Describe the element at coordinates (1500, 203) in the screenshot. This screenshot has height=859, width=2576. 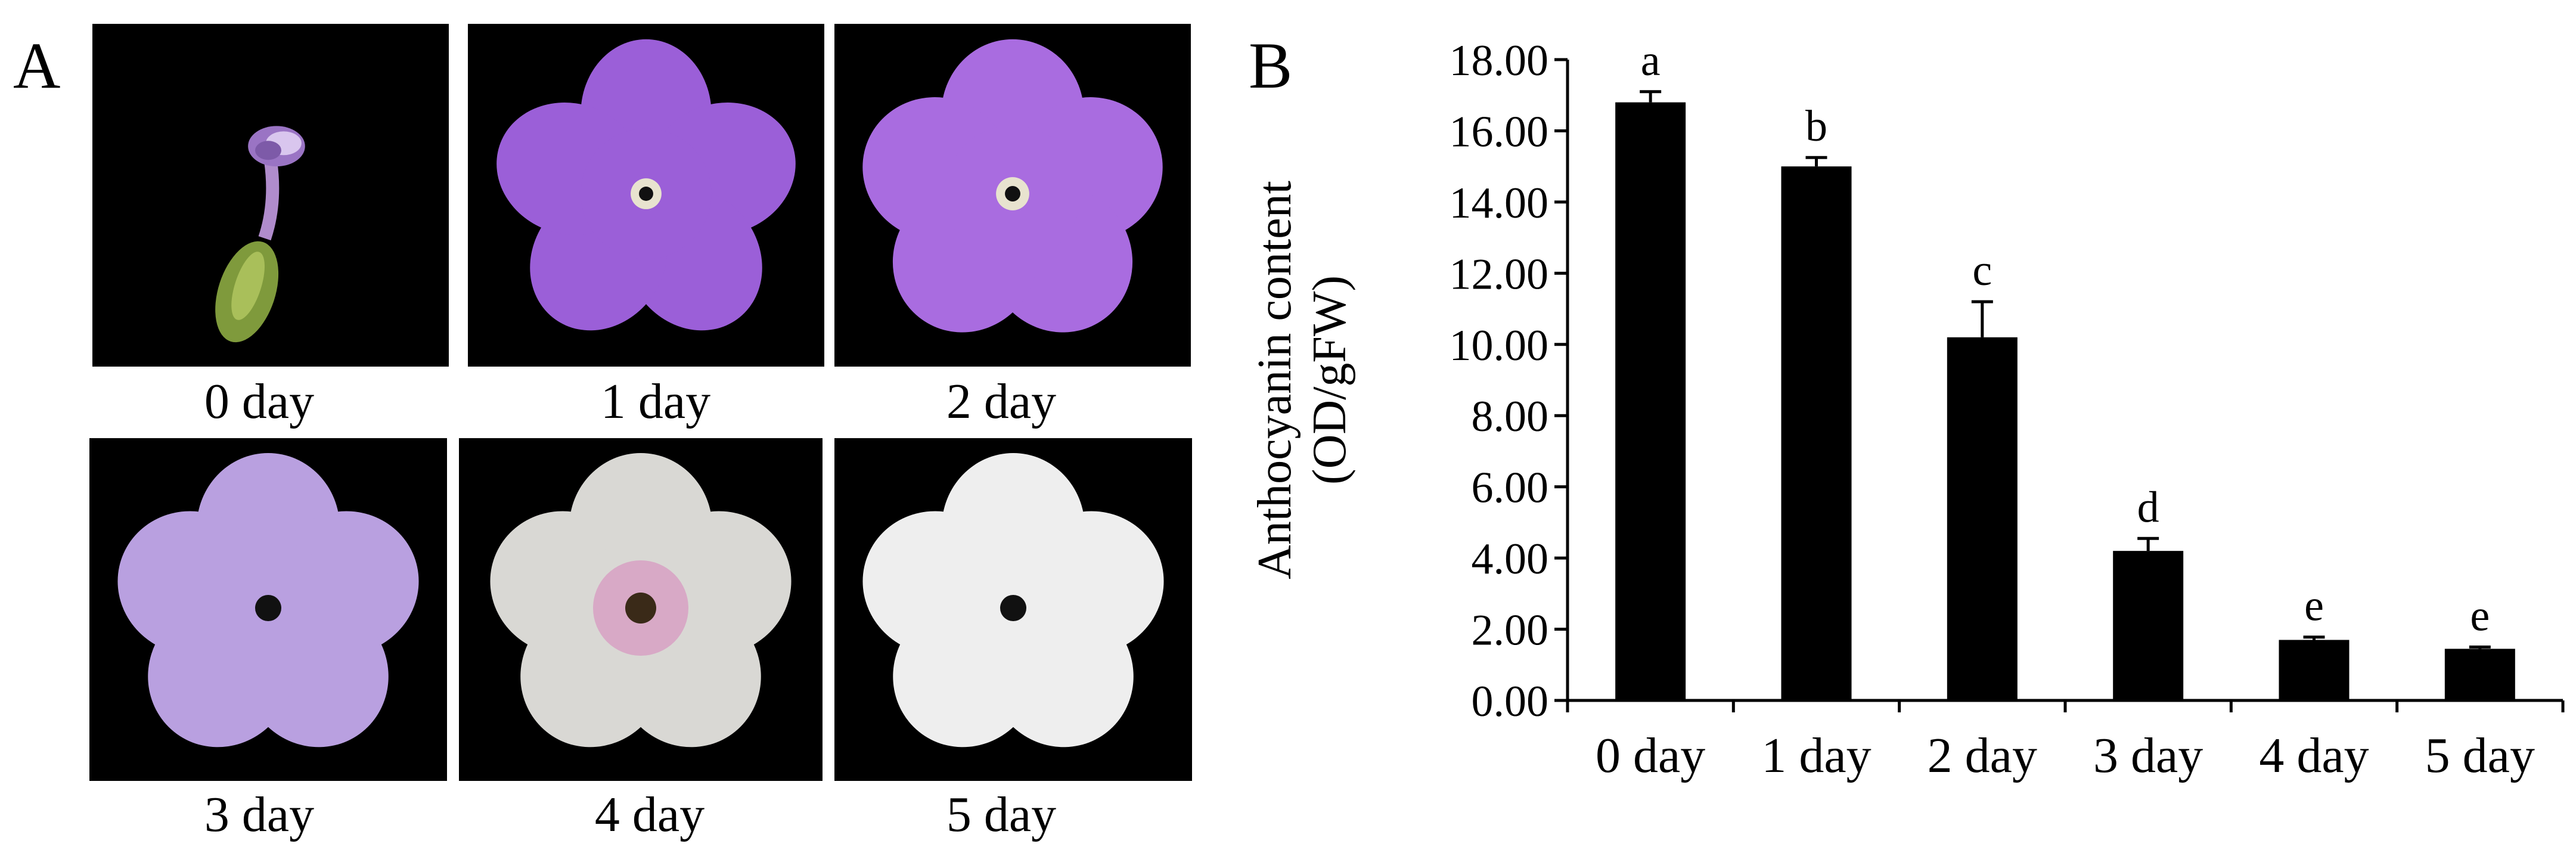
I see `y-tick-label: 14.00` at that location.